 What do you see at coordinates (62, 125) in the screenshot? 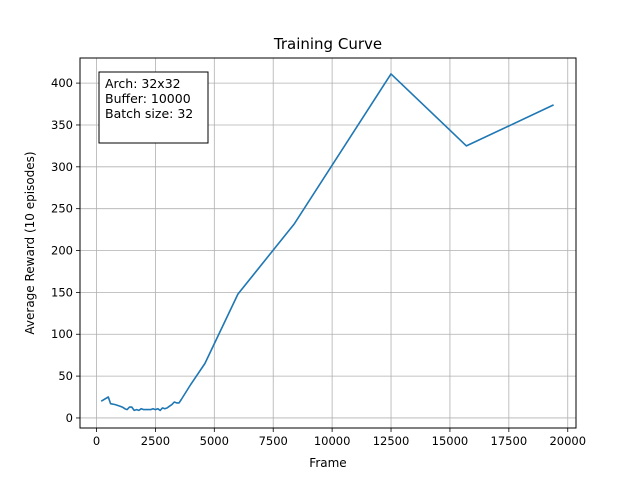
I see `y-tick-label: 350` at bounding box center [62, 125].